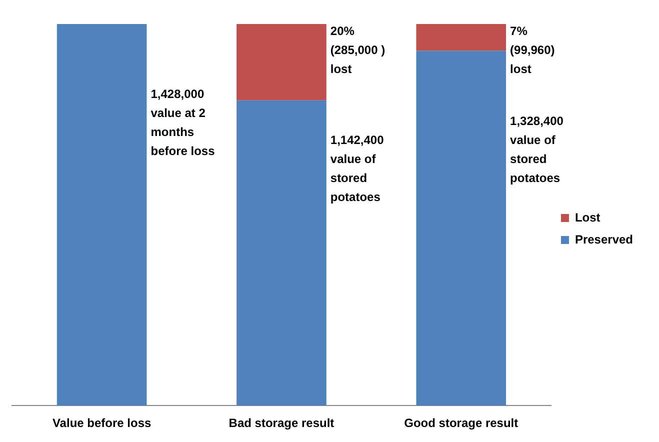 The image size is (659, 442). I want to click on x-tick-label: Value before loss, so click(102, 423).